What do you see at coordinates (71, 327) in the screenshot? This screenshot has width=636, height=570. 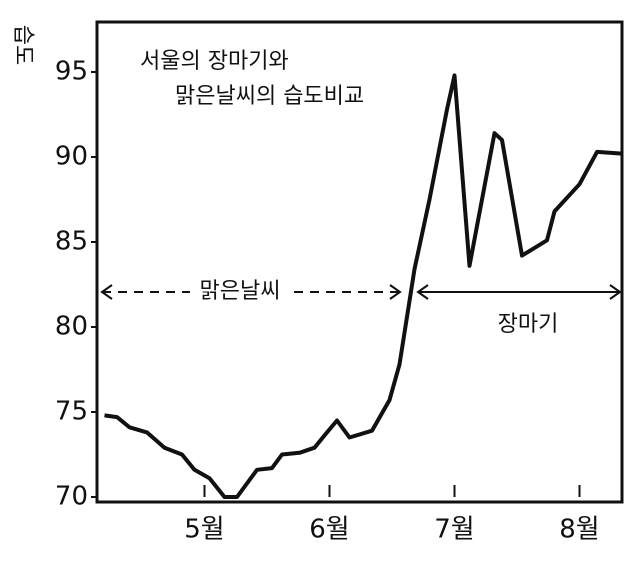 I see `y-tick-label: 80` at bounding box center [71, 327].